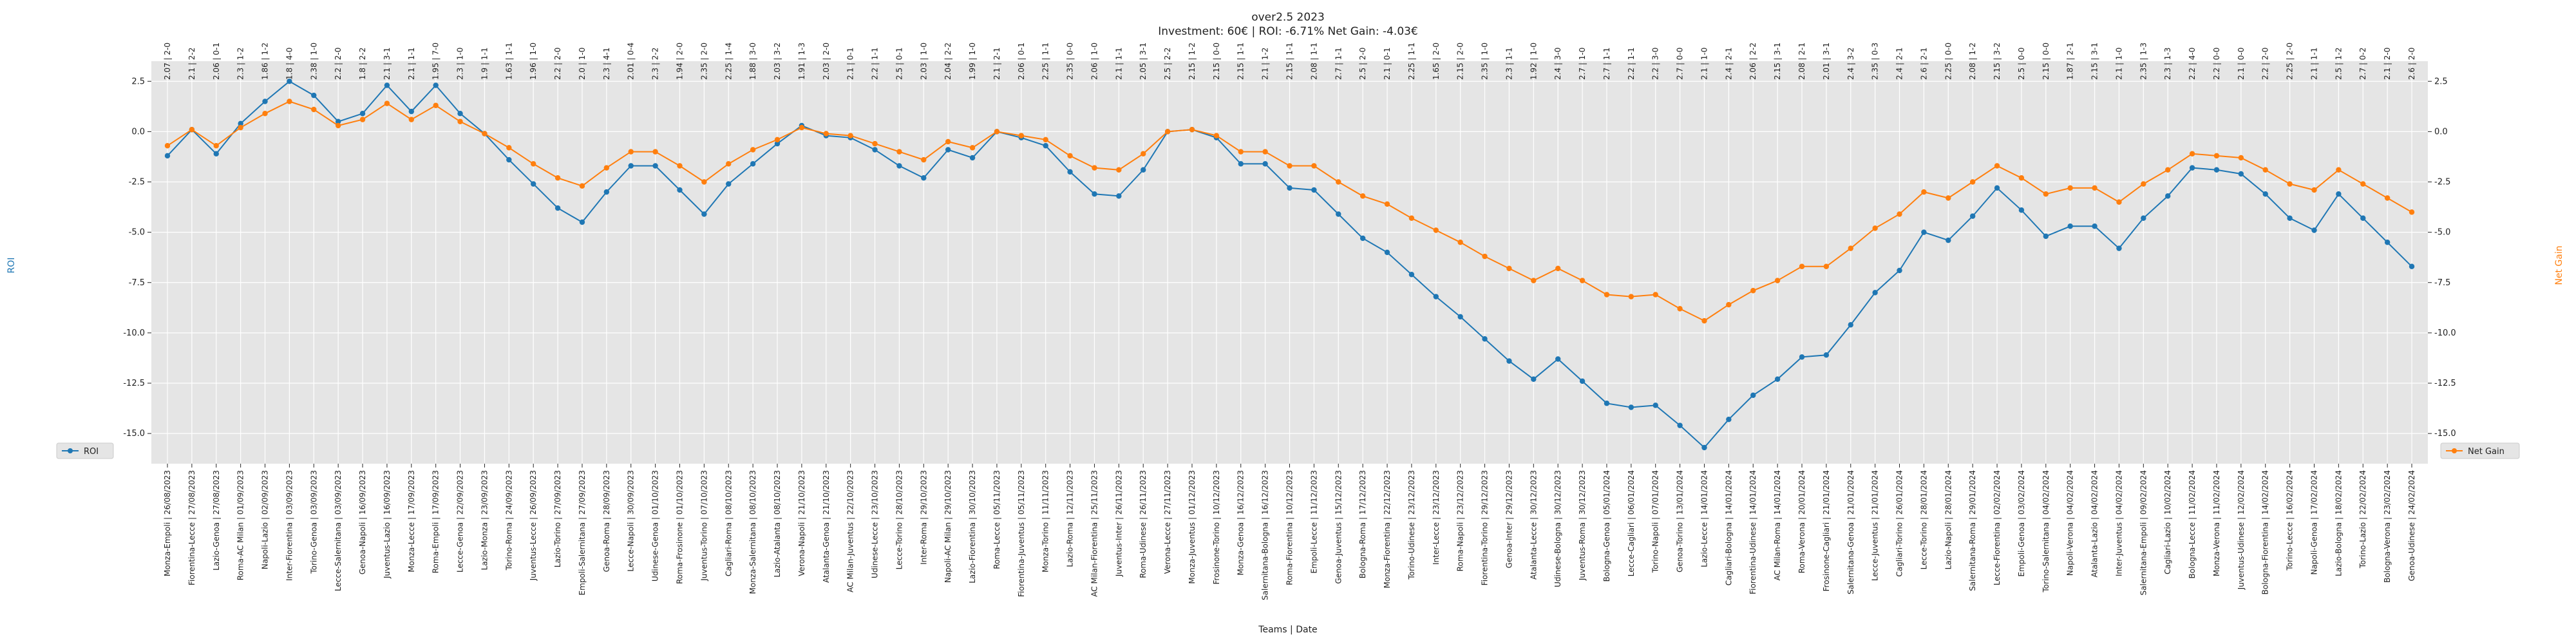 This screenshot has width=2576, height=644. I want to click on odds-annotation-74: 2.08 | 1-2, so click(1973, 62).